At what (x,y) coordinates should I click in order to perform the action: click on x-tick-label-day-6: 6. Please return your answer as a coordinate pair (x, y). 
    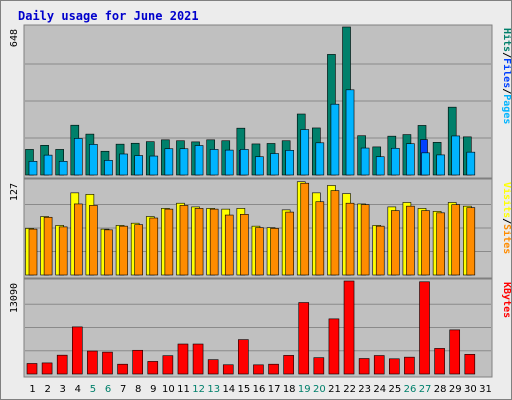
    Looking at the image, I should click on (108, 389).